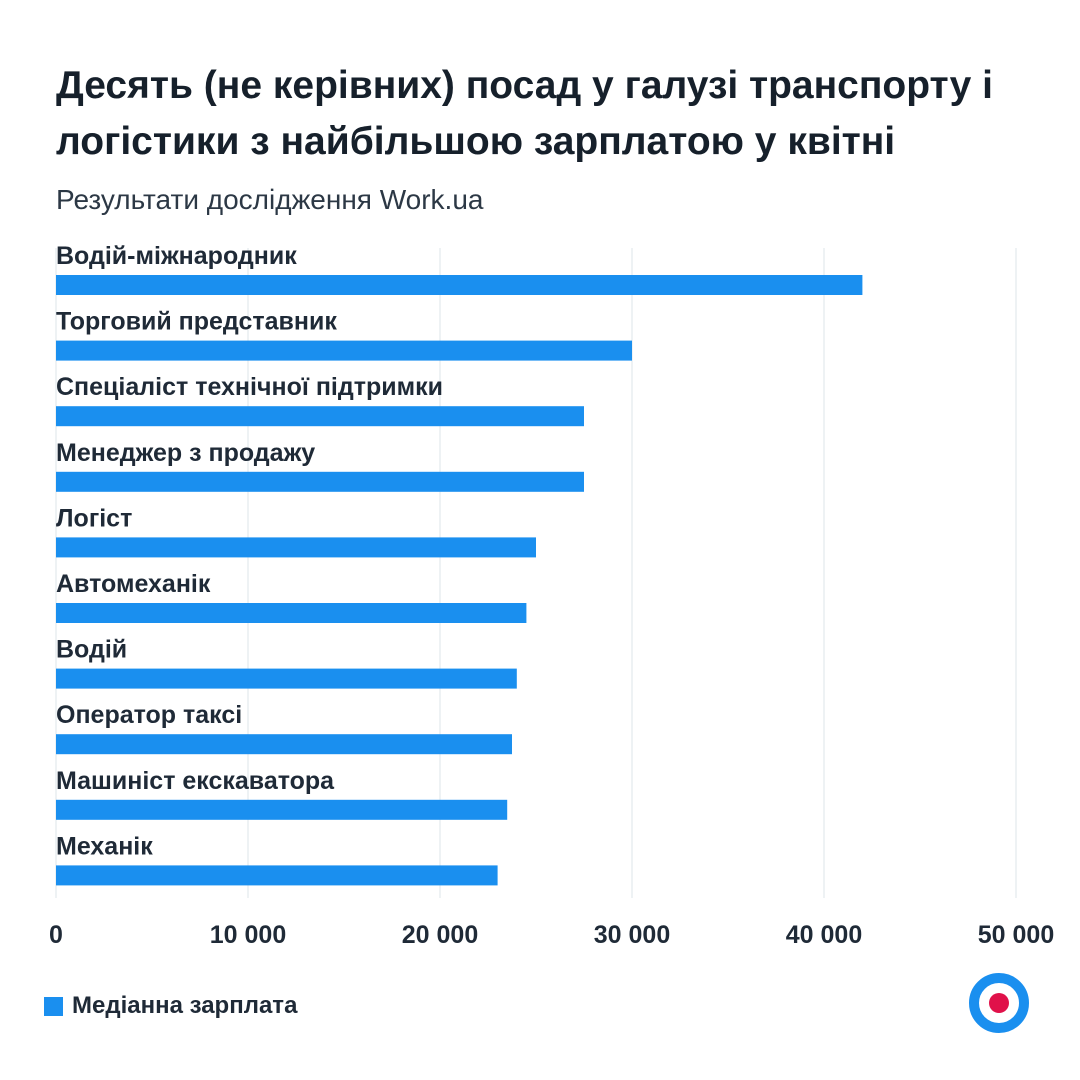  What do you see at coordinates (185, 1005) in the screenshot?
I see `legend-label: Медіанна зарплата` at bounding box center [185, 1005].